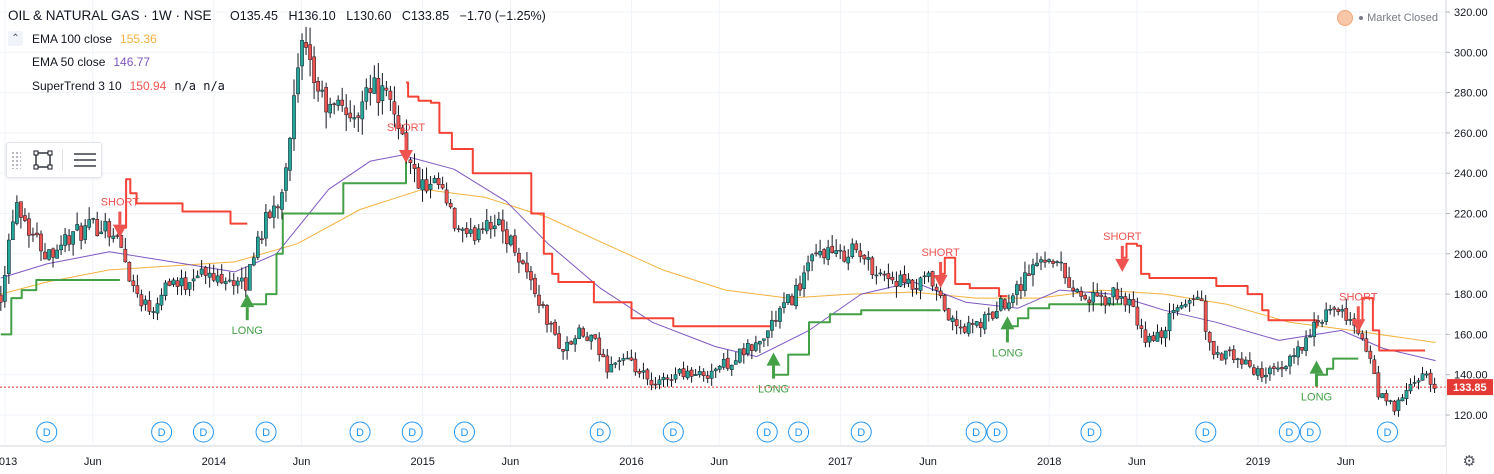 This screenshot has width=1494, height=474. I want to click on list-settings-icon, so click(85, 160).